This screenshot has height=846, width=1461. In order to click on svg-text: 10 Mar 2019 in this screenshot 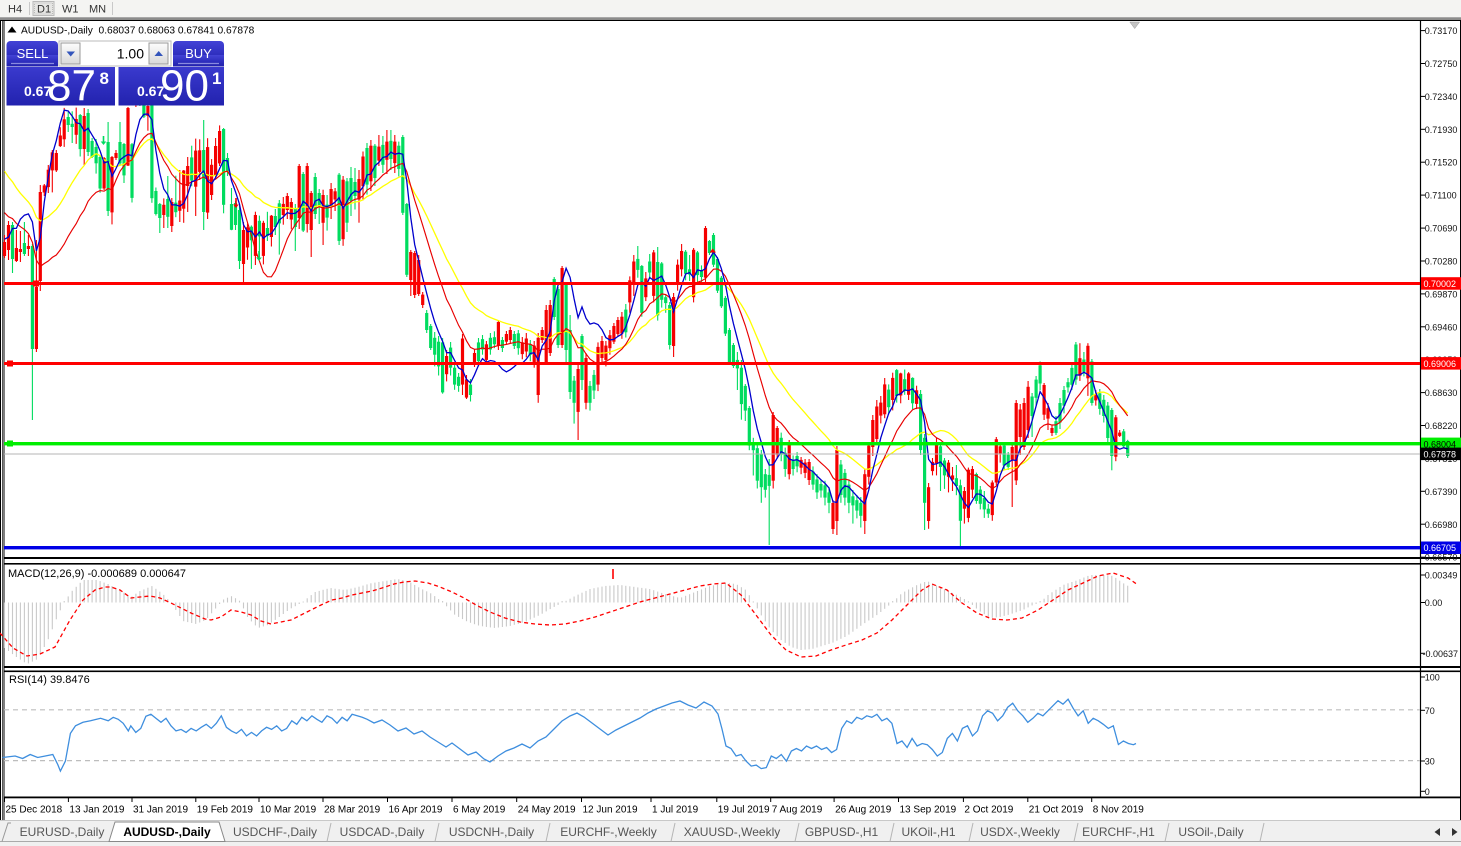, I will do `click(288, 810)`.